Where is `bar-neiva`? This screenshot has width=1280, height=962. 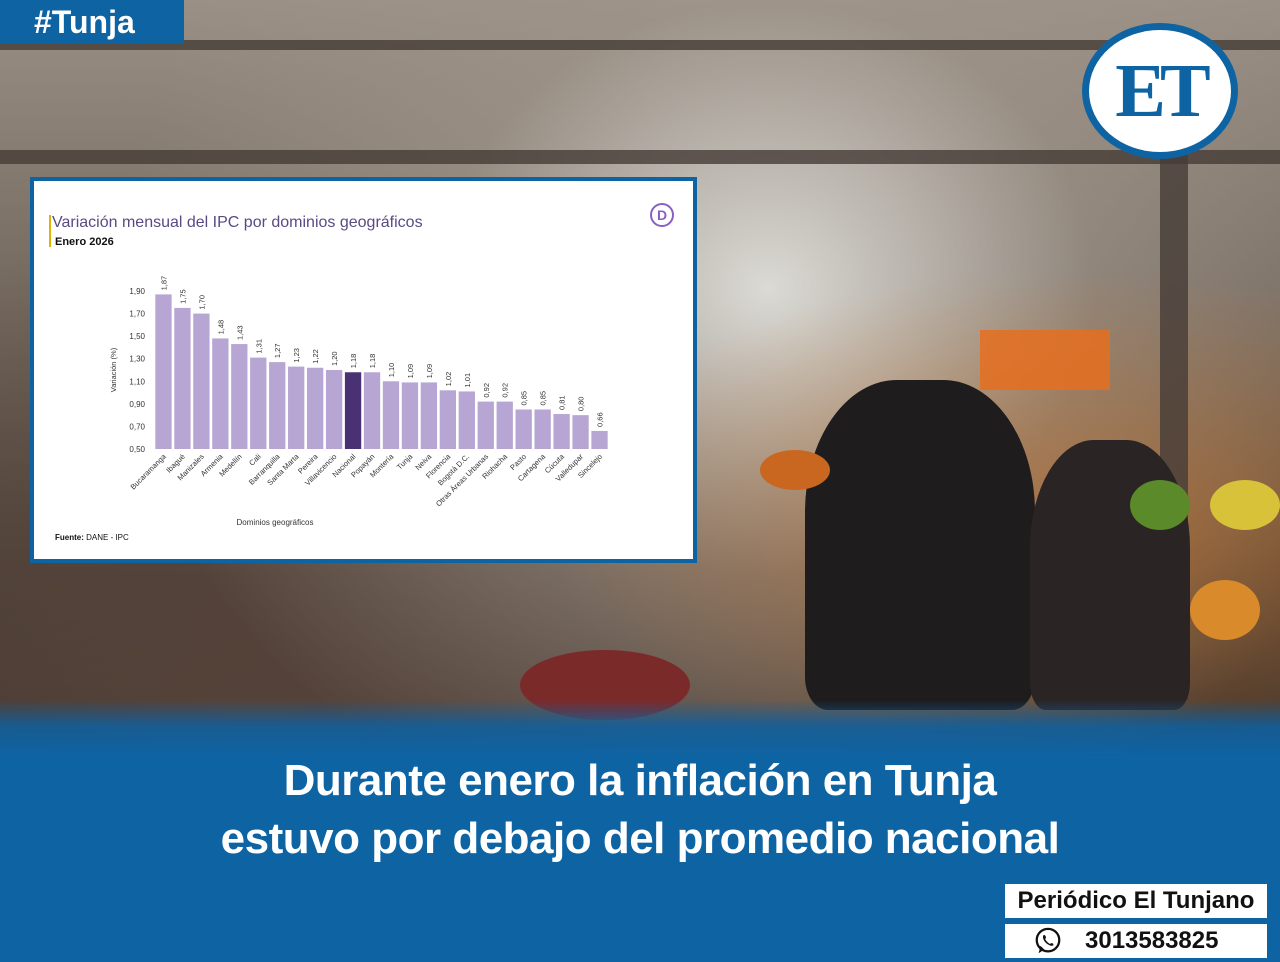
bar-neiva is located at coordinates (429, 415).